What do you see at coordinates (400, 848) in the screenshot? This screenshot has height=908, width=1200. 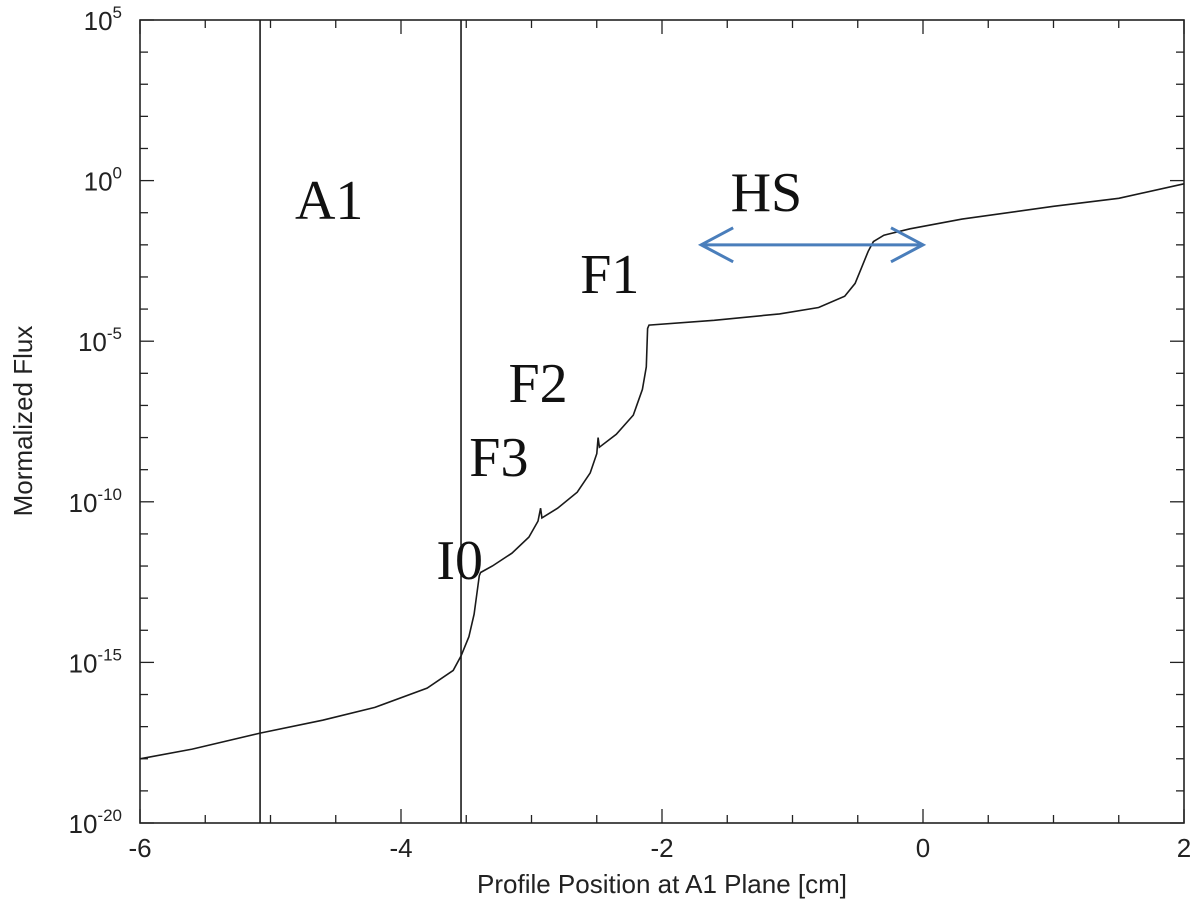 I see `x-tick-label: -4` at bounding box center [400, 848].